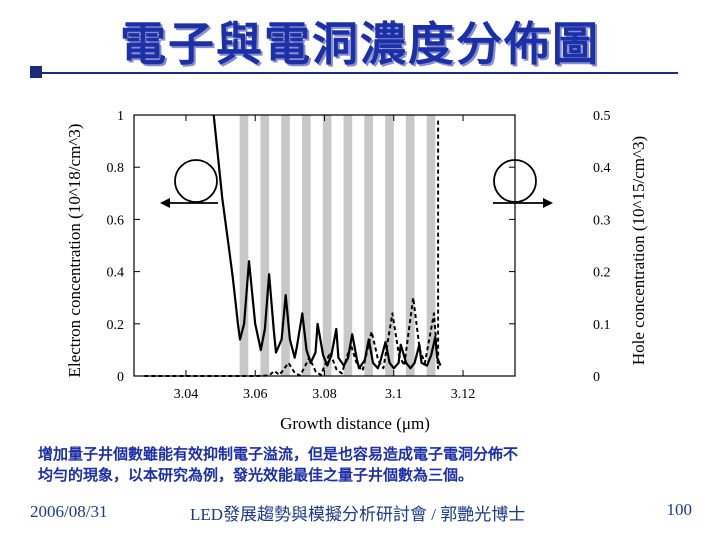  What do you see at coordinates (255, 394) in the screenshot?
I see `x-tick-label: 3.06` at bounding box center [255, 394].